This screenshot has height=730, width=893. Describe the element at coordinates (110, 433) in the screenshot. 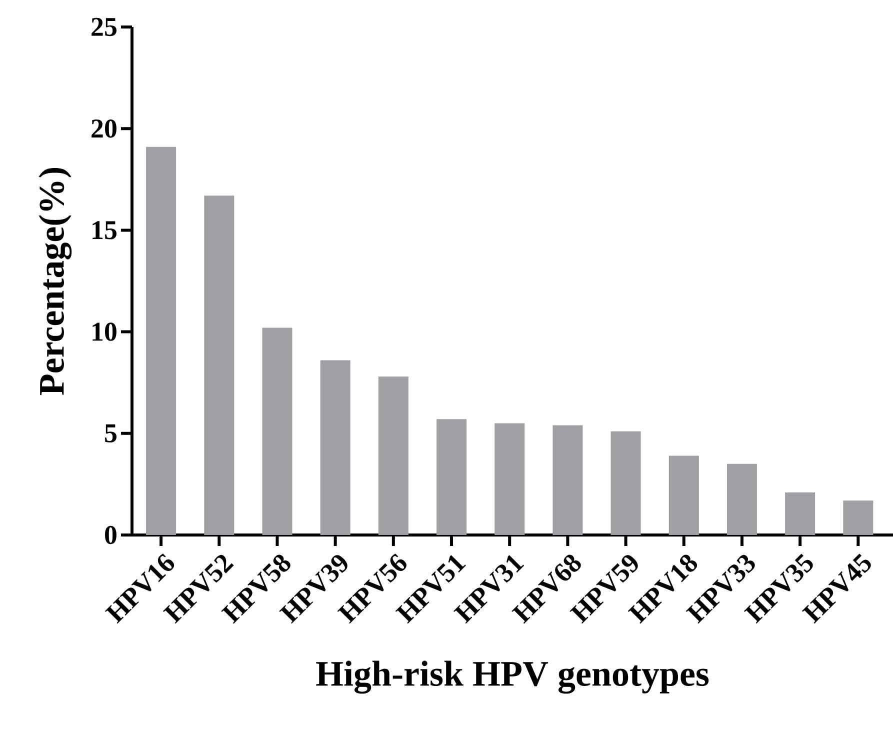

I see `y-tick-label: 5` at that location.